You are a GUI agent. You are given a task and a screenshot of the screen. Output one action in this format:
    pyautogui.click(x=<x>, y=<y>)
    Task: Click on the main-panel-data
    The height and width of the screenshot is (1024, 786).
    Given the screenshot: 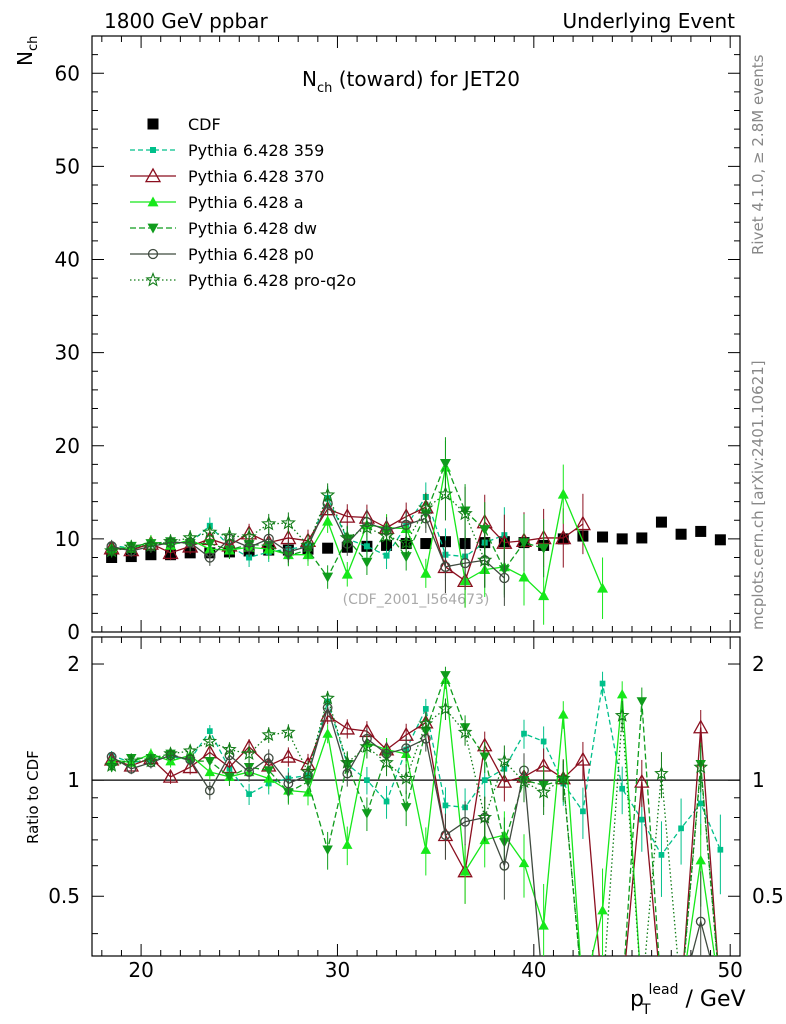 What is the action you would take?
    pyautogui.click(x=414, y=531)
    